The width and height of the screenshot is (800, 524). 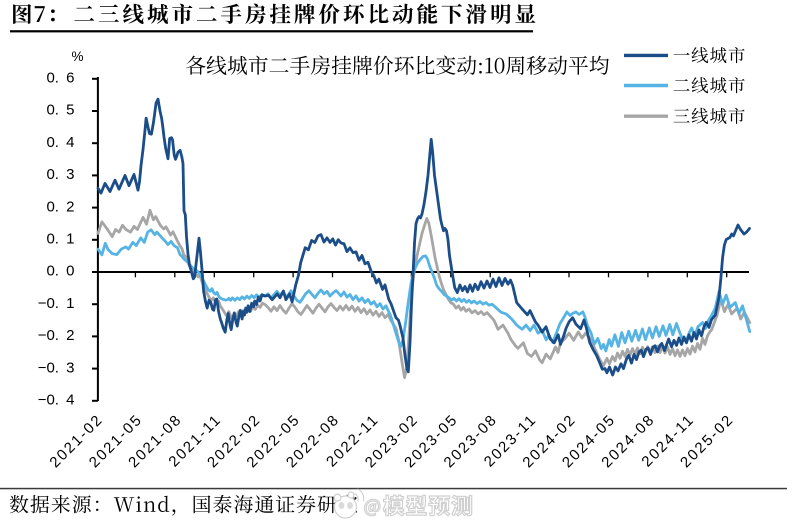 What do you see at coordinates (60, 78) in the screenshot?
I see `svg-text: 0. 6` at bounding box center [60, 78].